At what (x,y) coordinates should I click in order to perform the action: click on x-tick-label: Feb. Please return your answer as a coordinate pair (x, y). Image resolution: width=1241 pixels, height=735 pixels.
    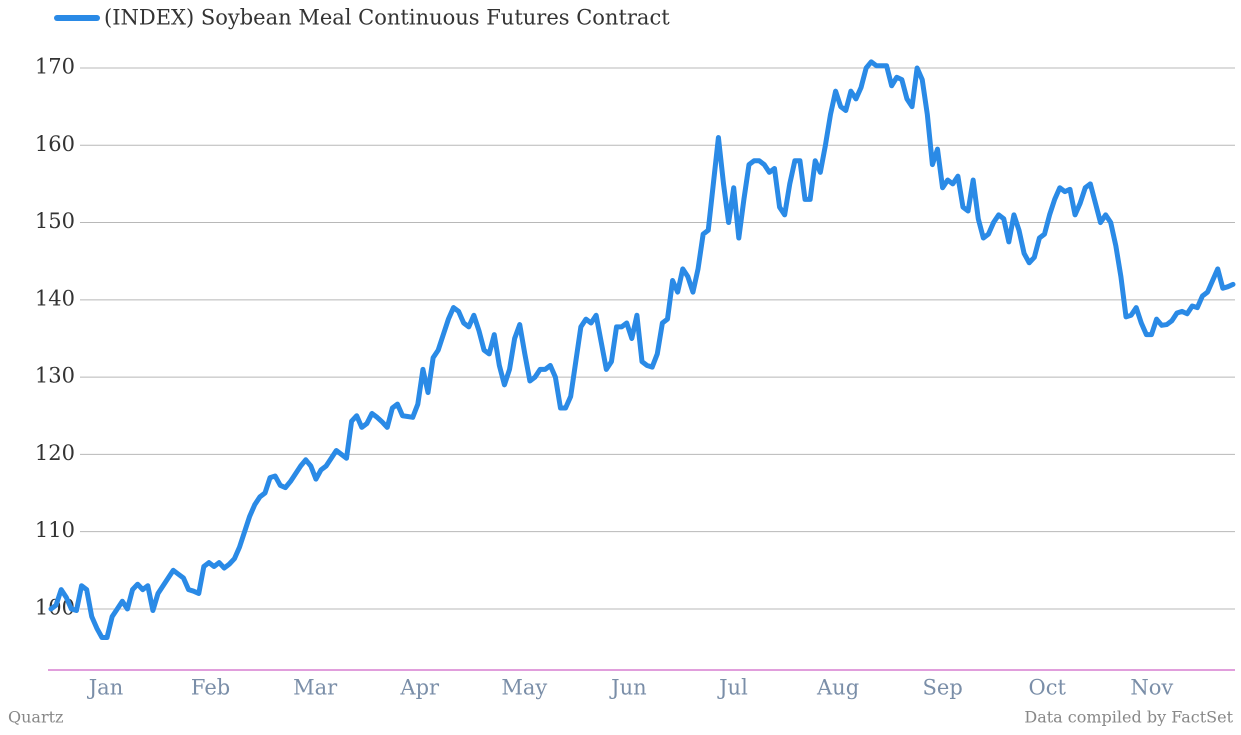
    Looking at the image, I should click on (210, 688).